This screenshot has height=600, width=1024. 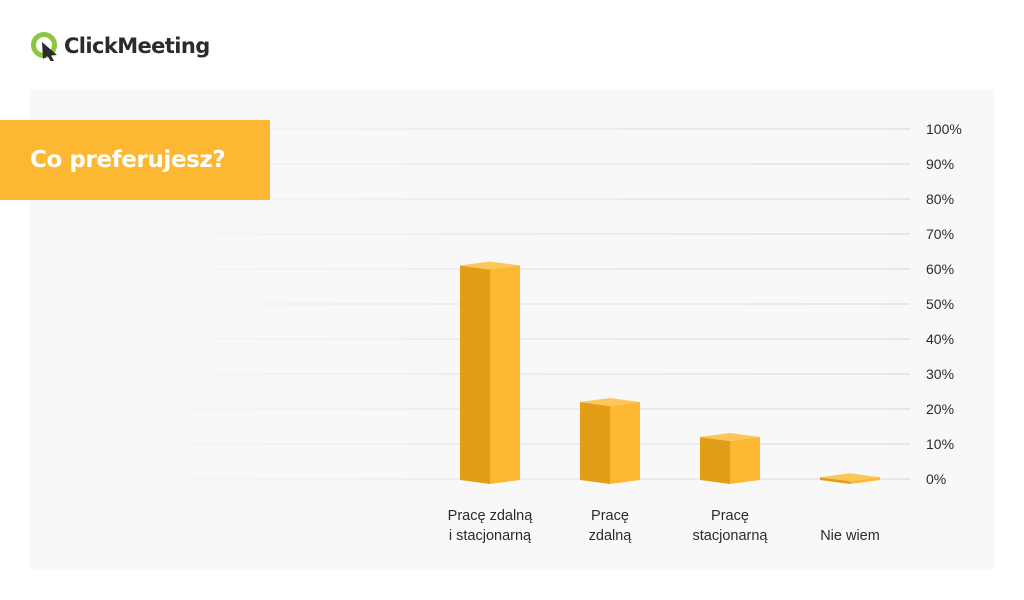 What do you see at coordinates (936, 479) in the screenshot?
I see `y-tick-label: 0%` at bounding box center [936, 479].